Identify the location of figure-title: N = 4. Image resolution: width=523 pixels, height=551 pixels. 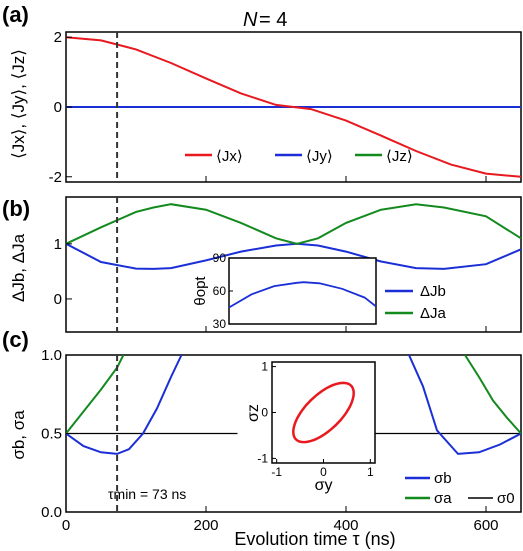
(265, 20).